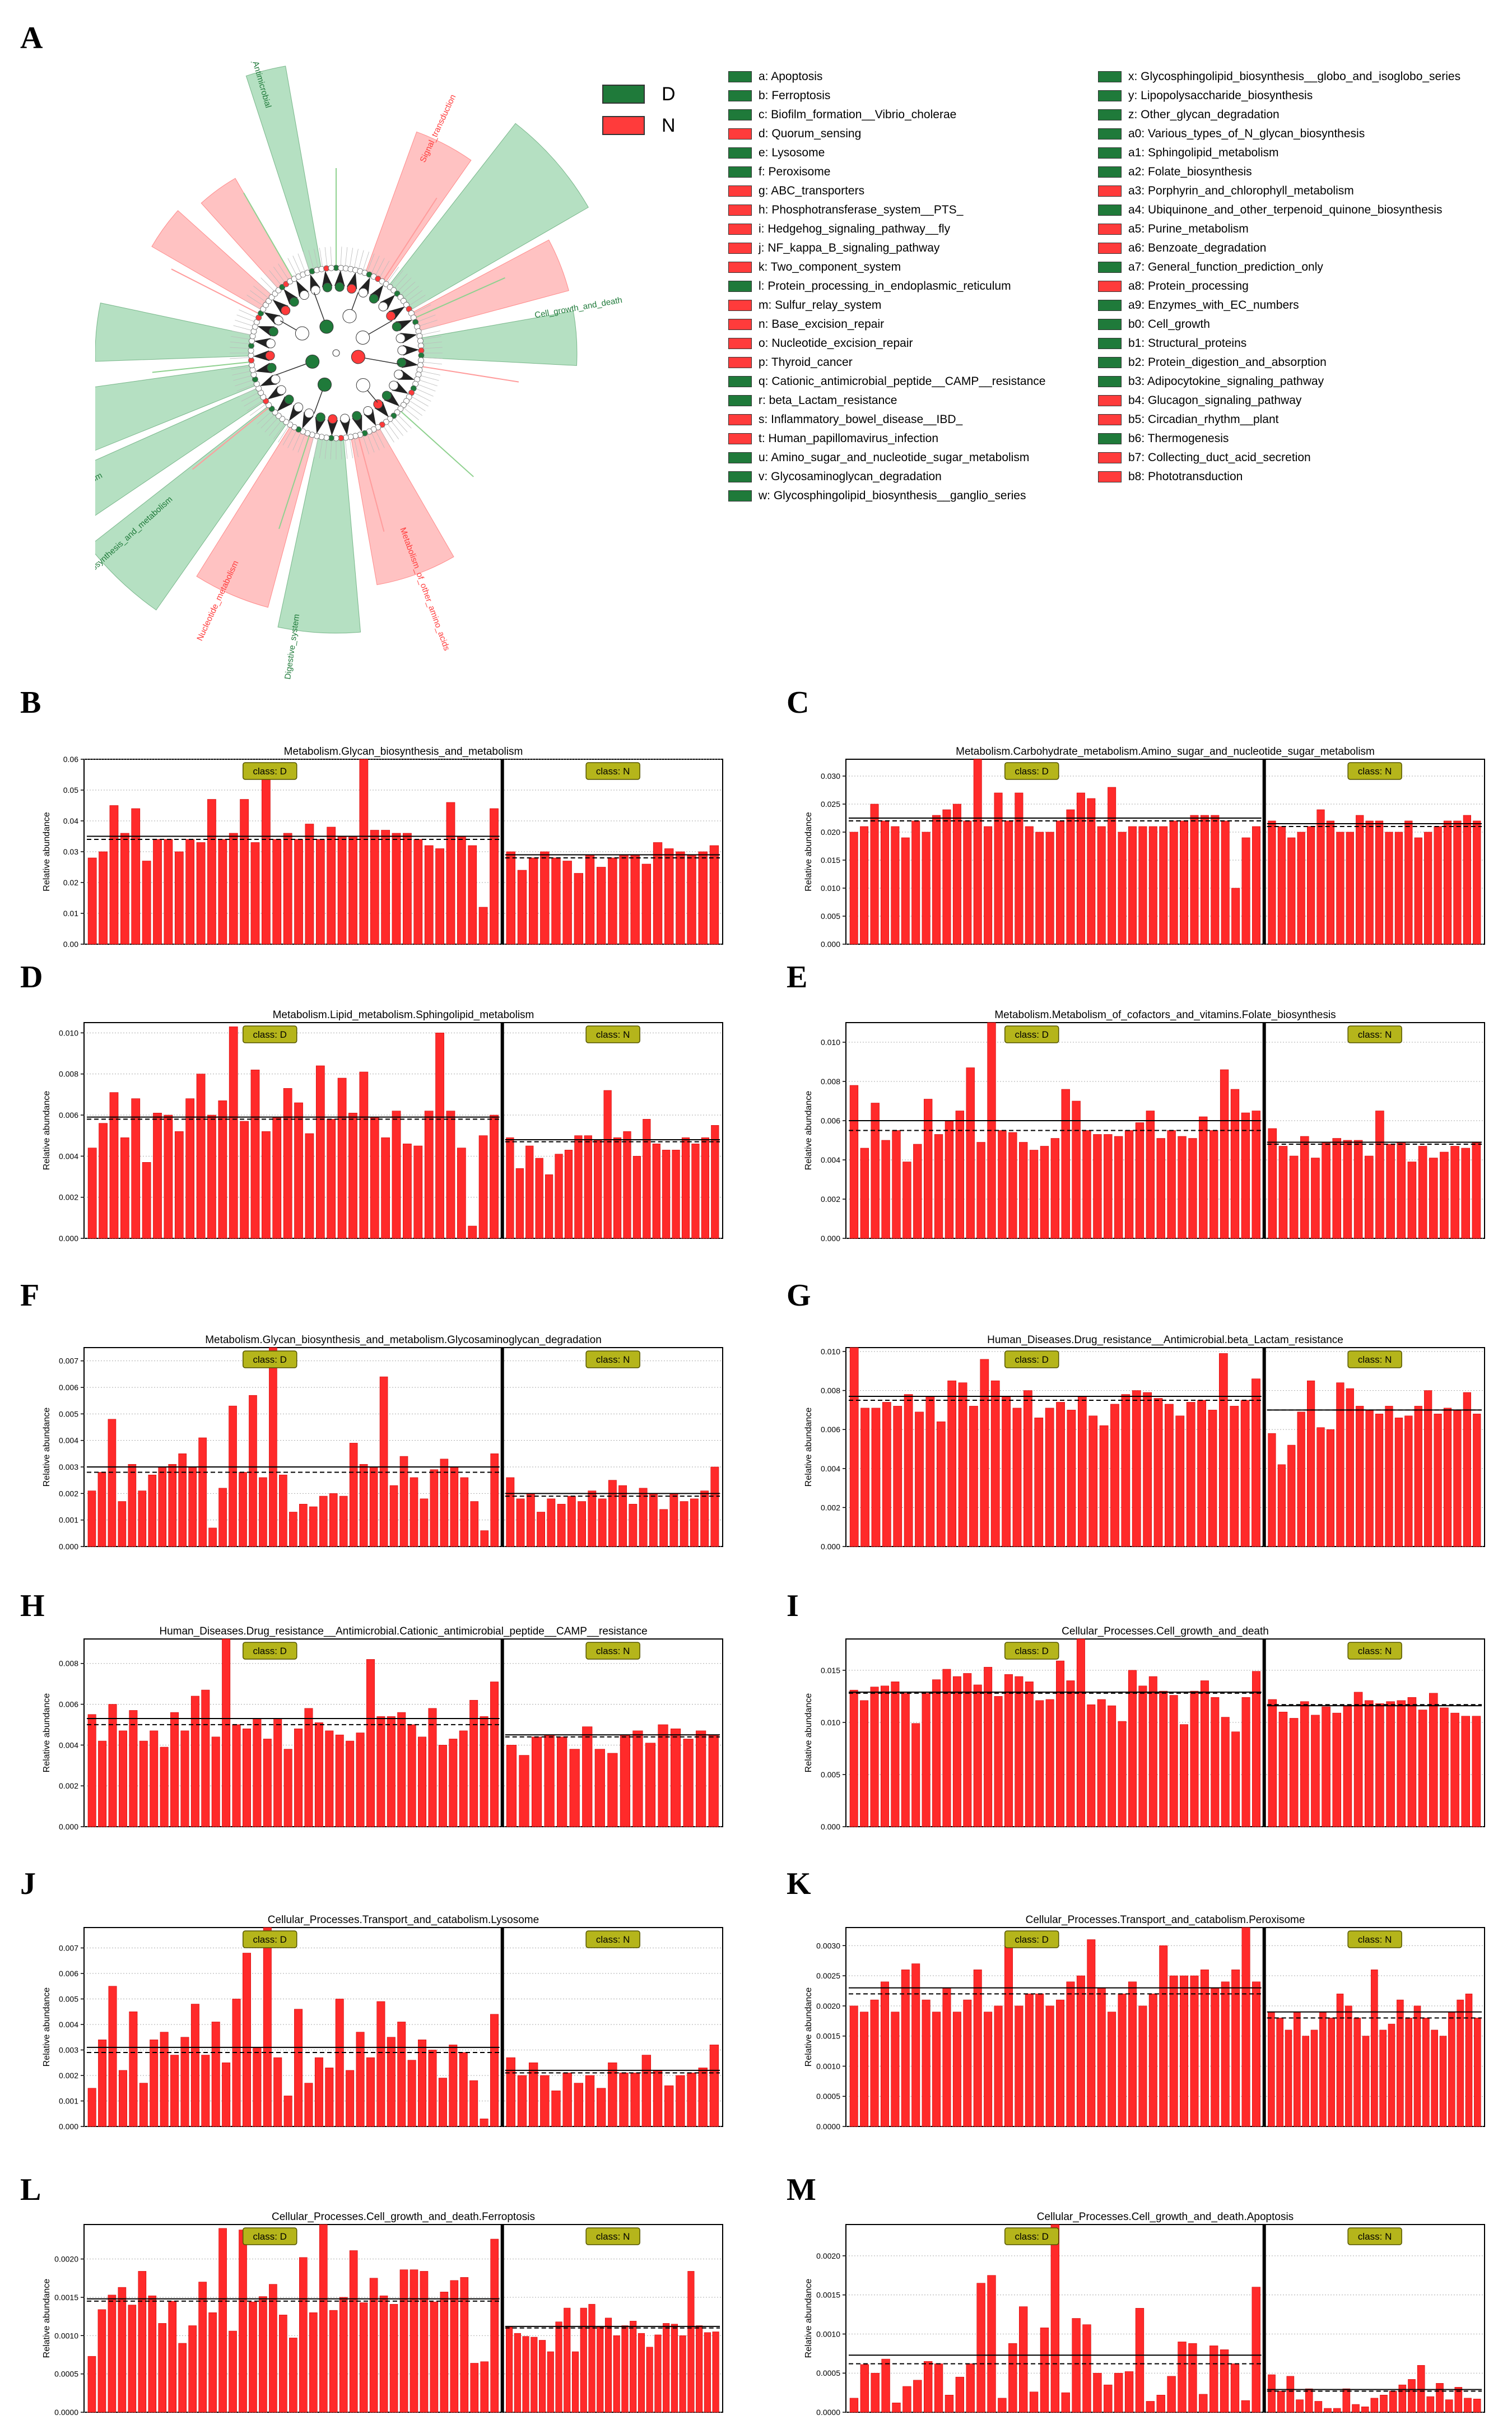 This screenshot has width=1512, height=2424. What do you see at coordinates (1213, 305) in the screenshot?
I see `legend-label: a9: Enzymes_with_EC_numbers` at bounding box center [1213, 305].